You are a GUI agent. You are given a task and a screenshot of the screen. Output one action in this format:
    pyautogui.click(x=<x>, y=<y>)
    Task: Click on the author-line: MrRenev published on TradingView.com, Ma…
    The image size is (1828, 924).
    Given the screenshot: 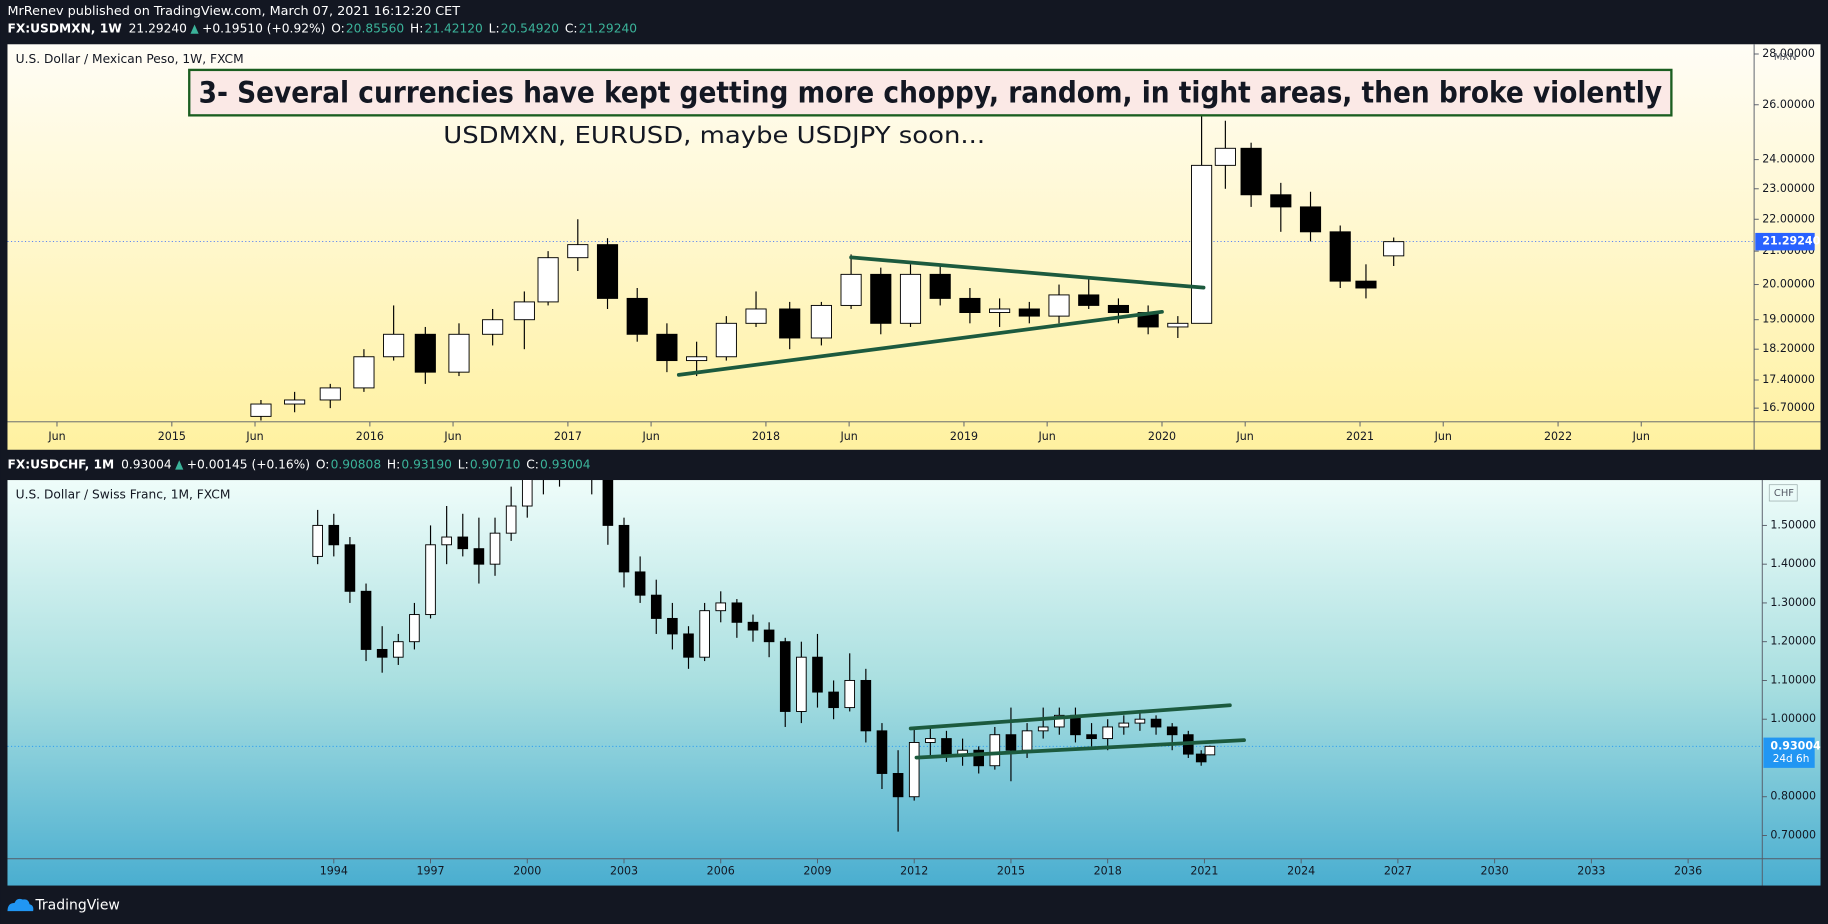 What is the action you would take?
    pyautogui.click(x=233, y=11)
    